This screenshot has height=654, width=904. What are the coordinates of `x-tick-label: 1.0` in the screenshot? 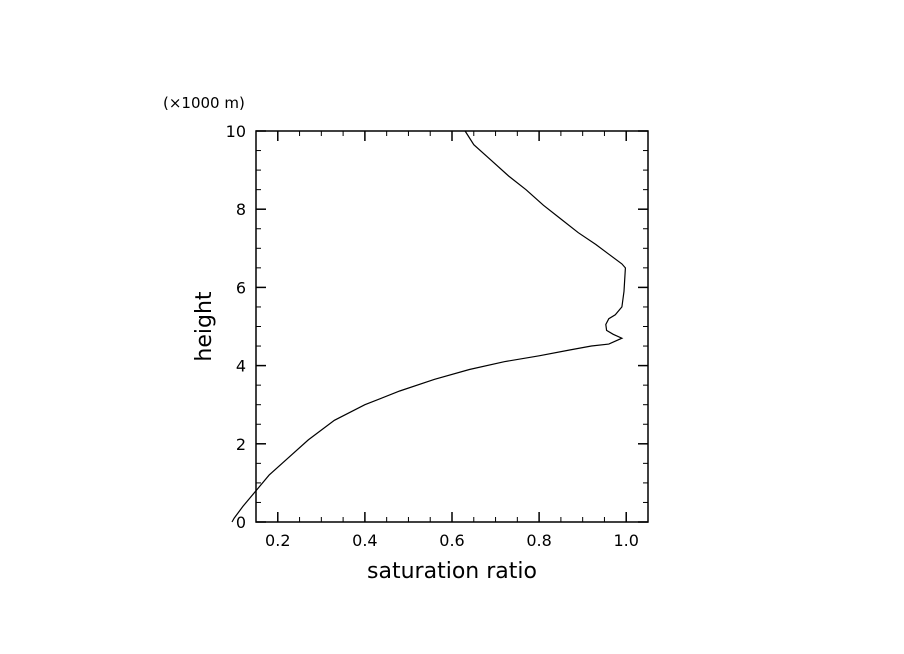 It's located at (625, 540).